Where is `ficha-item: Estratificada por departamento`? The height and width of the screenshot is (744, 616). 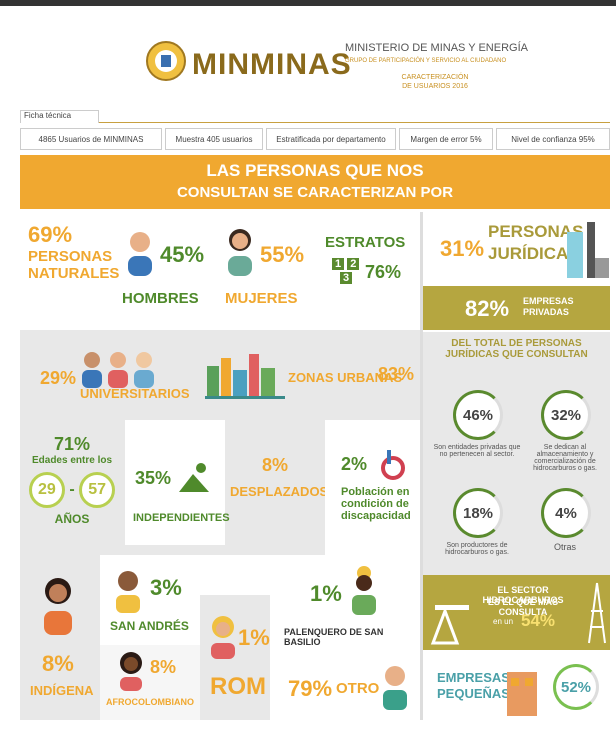 ficha-item: Estratificada por departamento is located at coordinates (331, 139).